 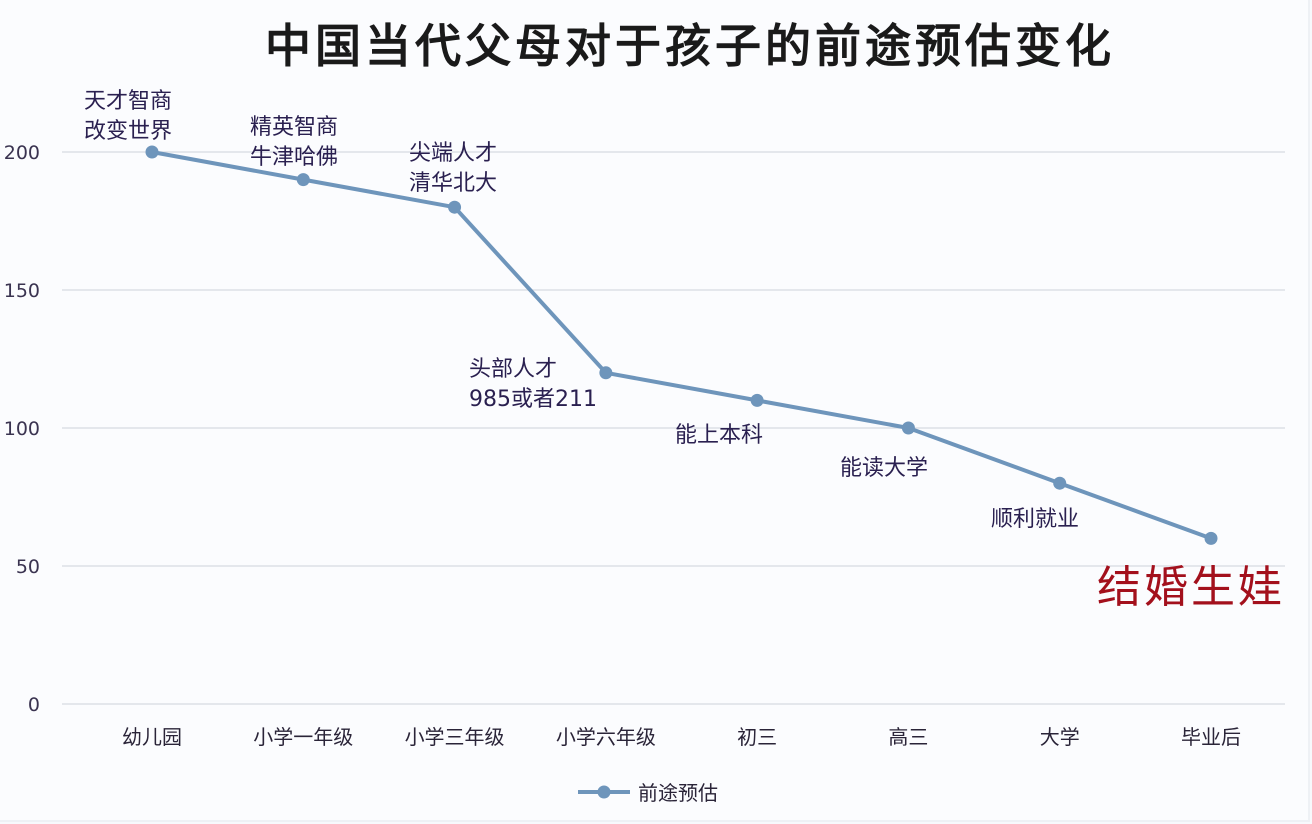 I want to click on point-annotation: 牛津哈佛, so click(x=294, y=157).